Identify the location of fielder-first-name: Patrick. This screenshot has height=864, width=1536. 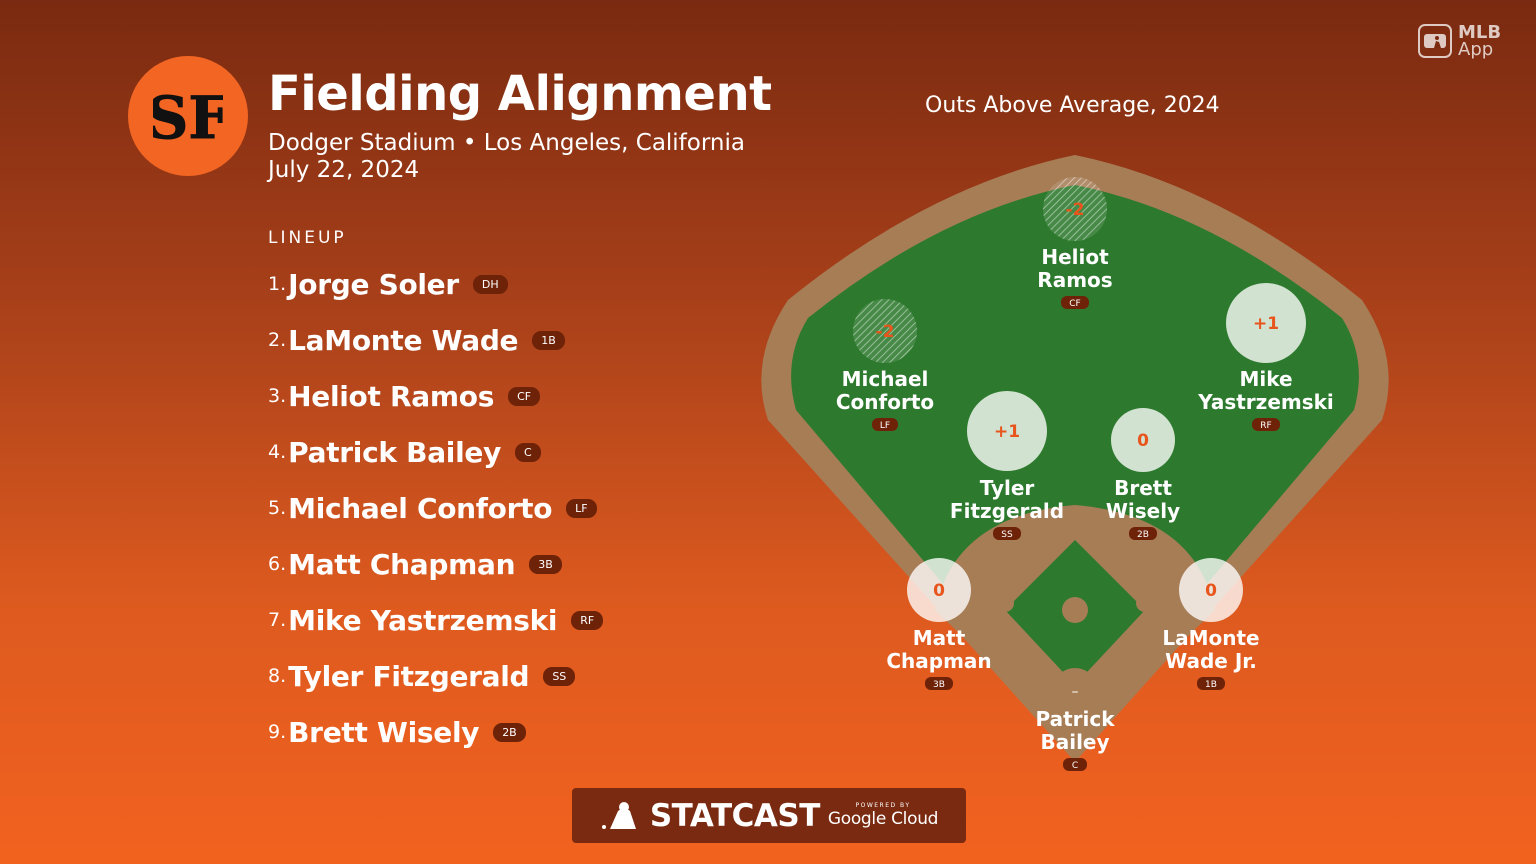
(1075, 719).